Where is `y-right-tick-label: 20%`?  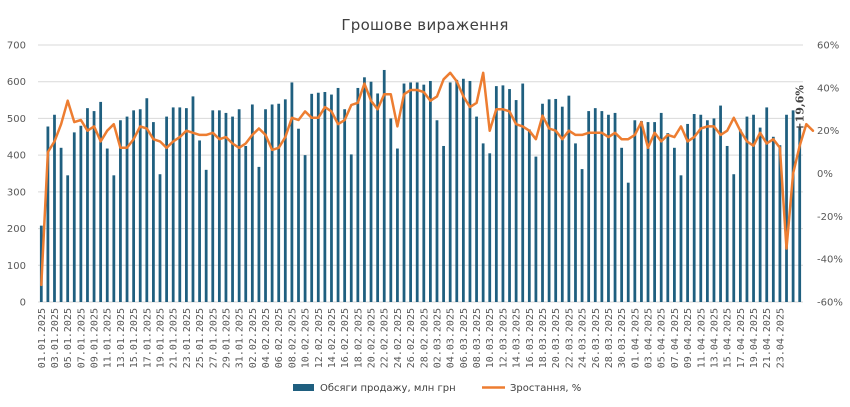
y-right-tick-label: 20% is located at coordinates (828, 131).